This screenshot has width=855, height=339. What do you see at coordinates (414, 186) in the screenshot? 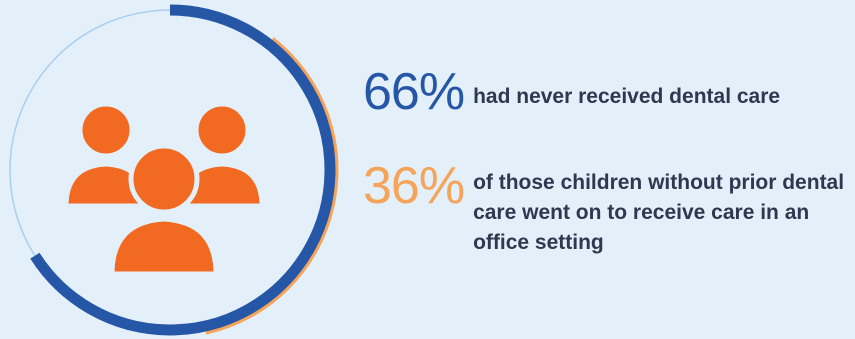
I see `stat-percent: 36%` at bounding box center [414, 186].